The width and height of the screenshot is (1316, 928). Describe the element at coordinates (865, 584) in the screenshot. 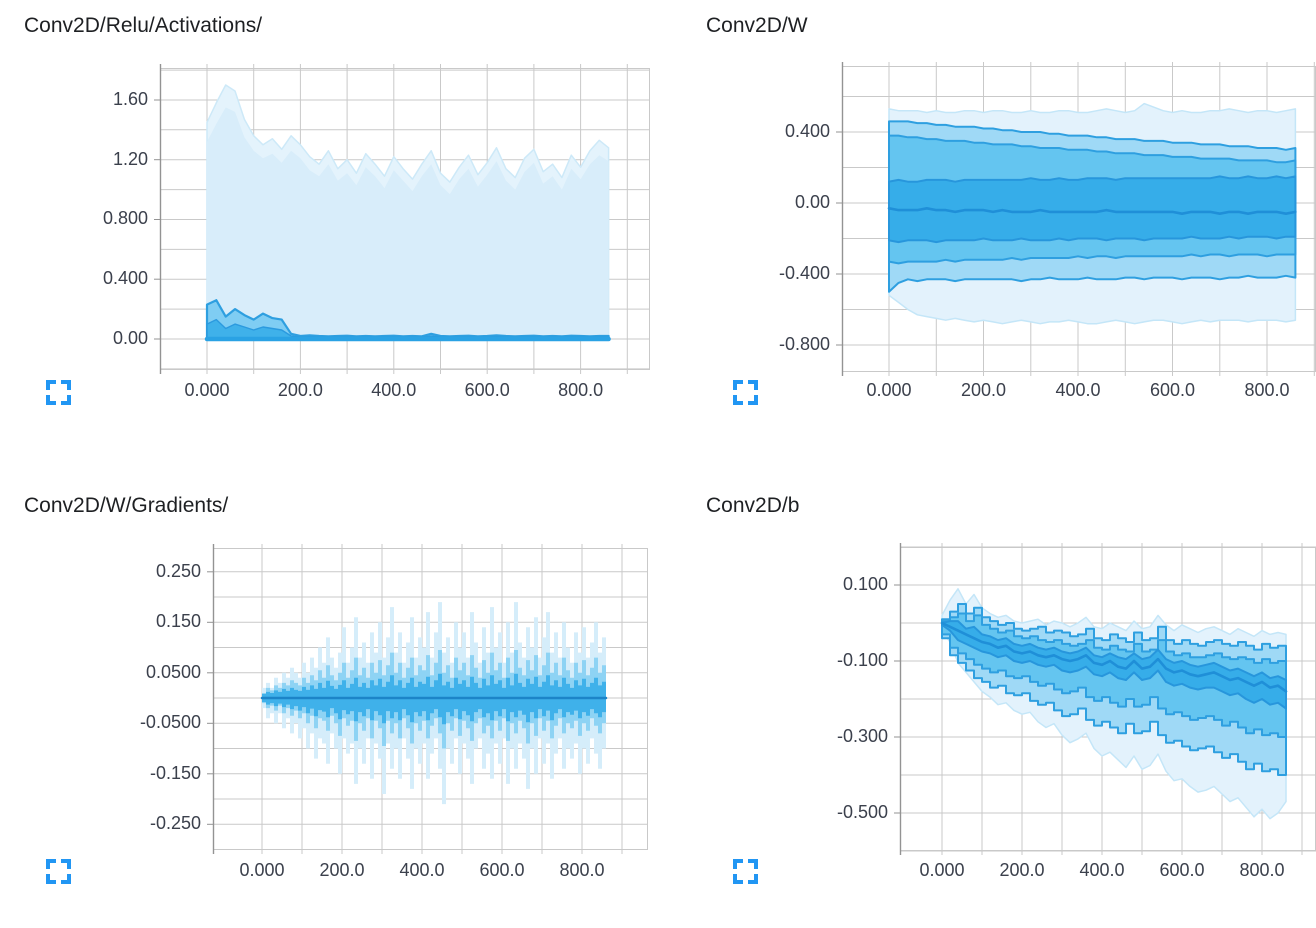

I see `y-tick-label: 0.100` at that location.